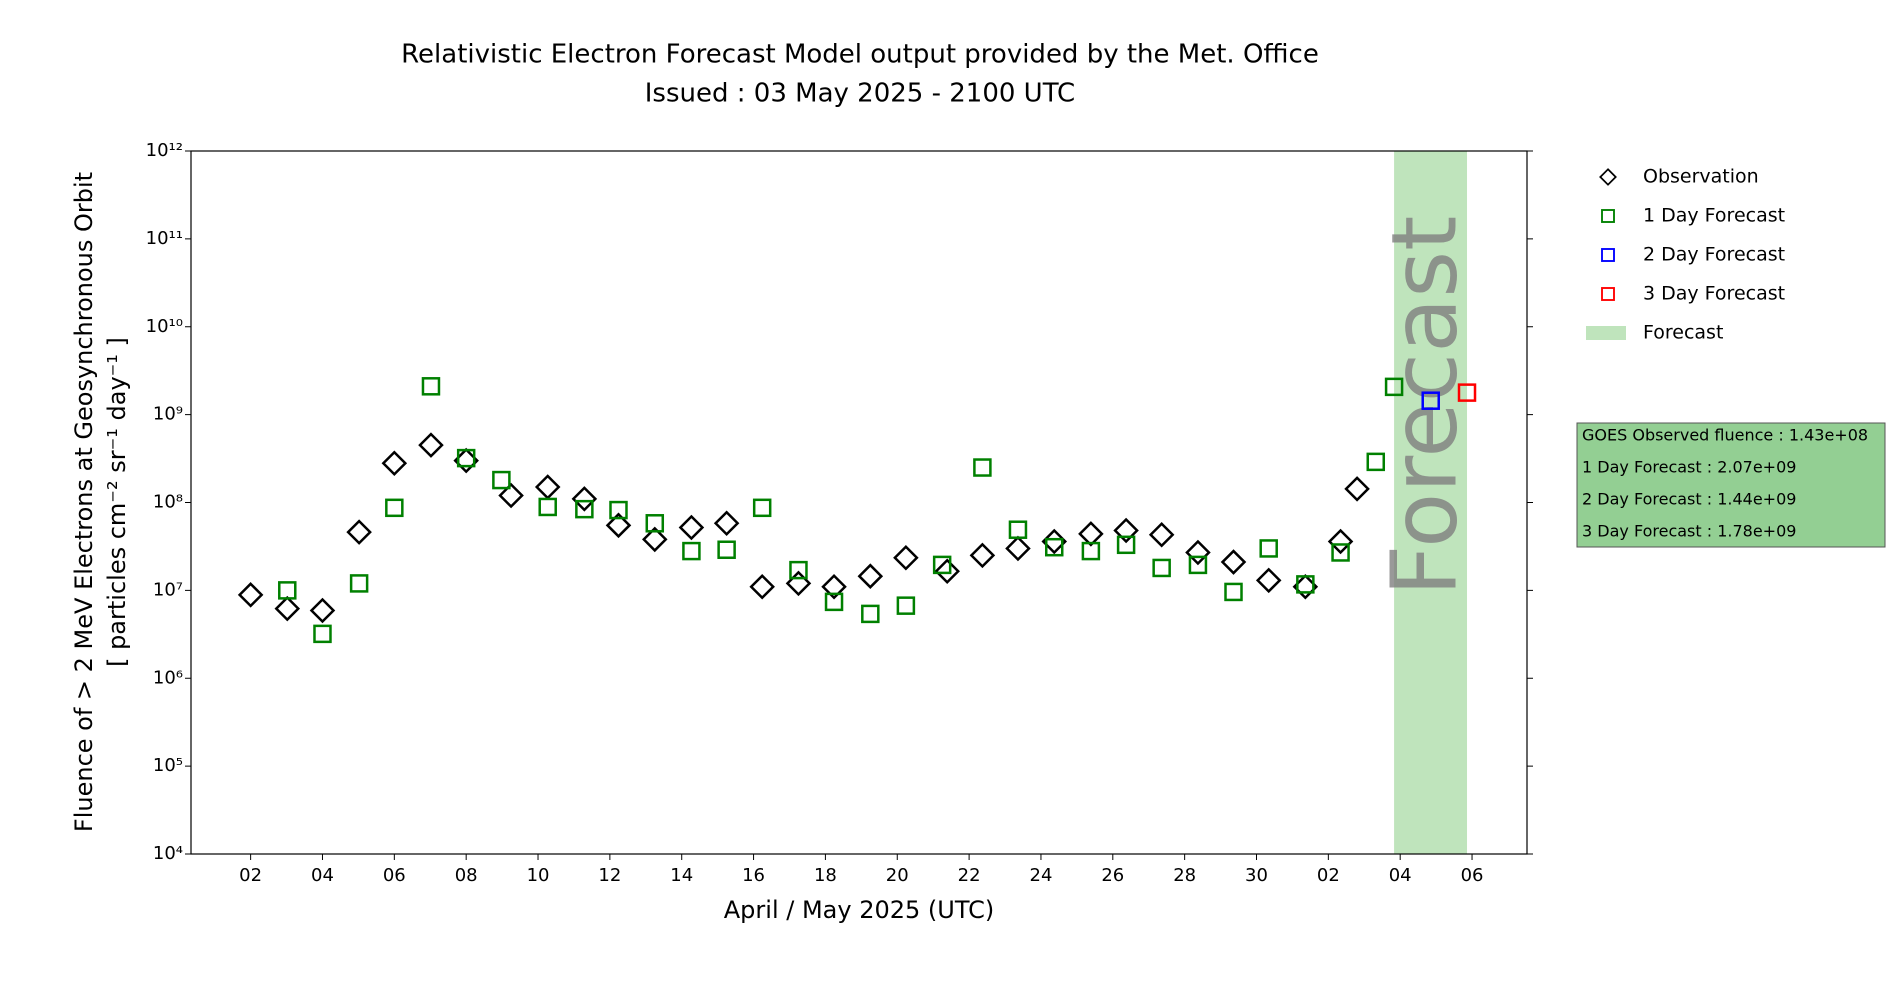 The height and width of the screenshot is (1000, 1900). I want to click on x-tick-label: 12, so click(609, 875).